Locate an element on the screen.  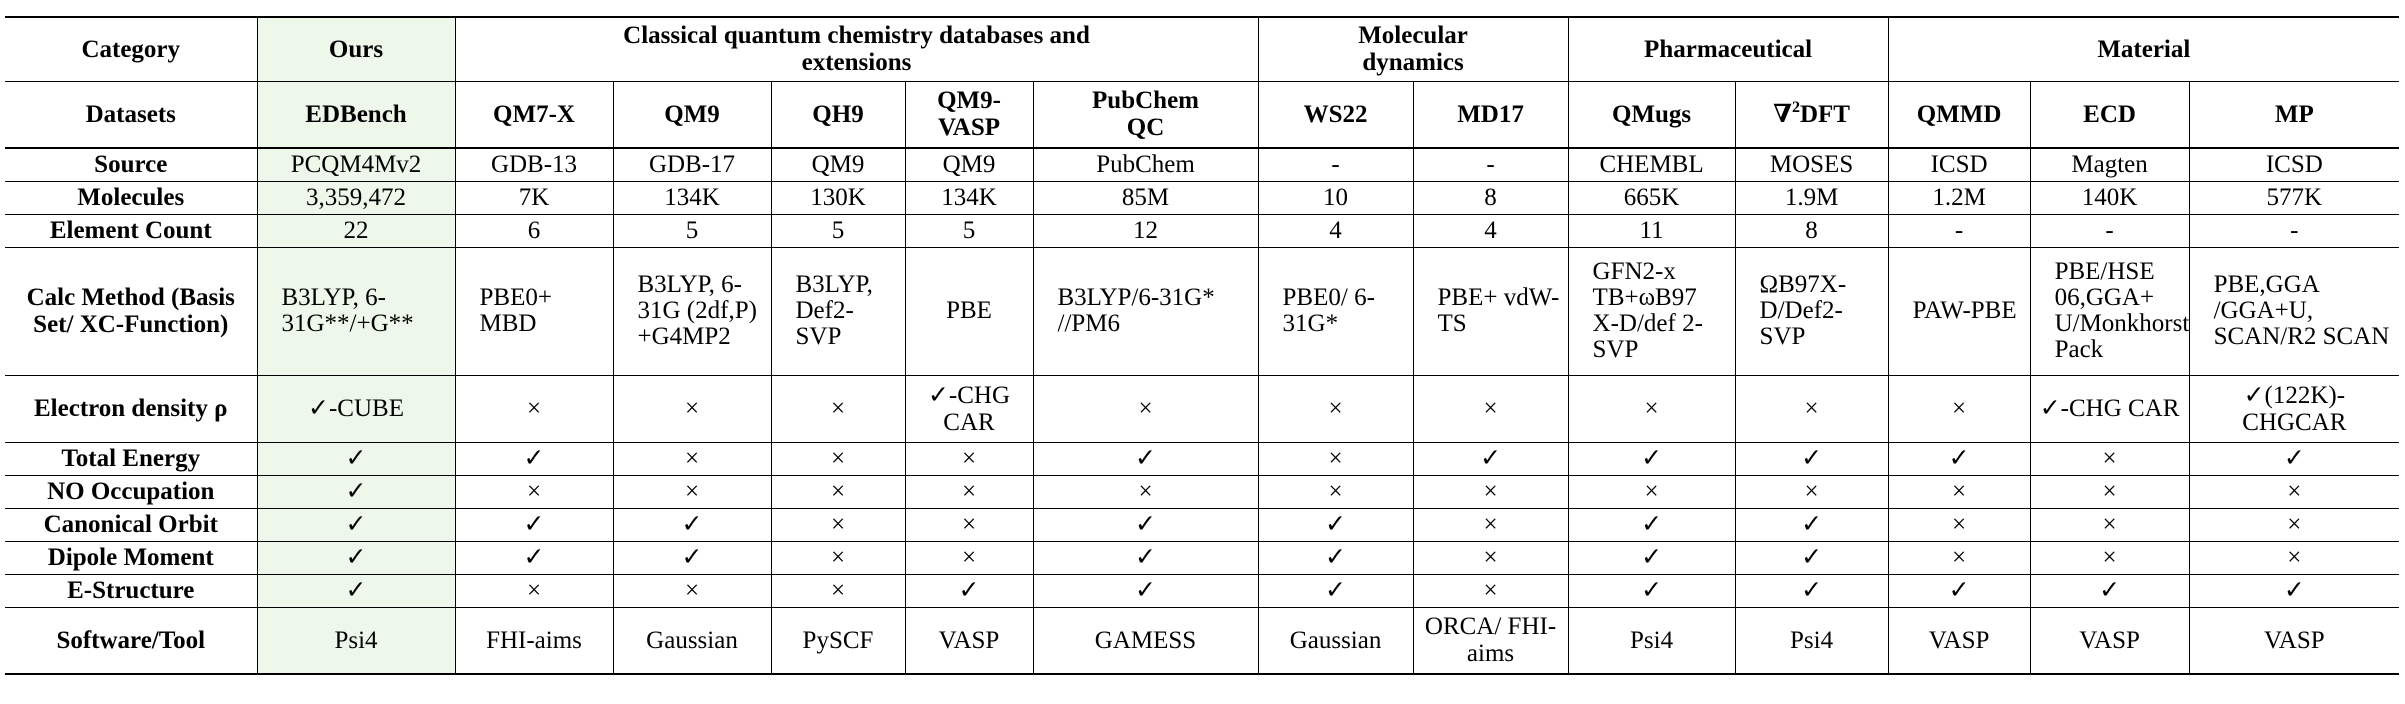
table-cell: PBE+ vdW-TS is located at coordinates (1490, 311).